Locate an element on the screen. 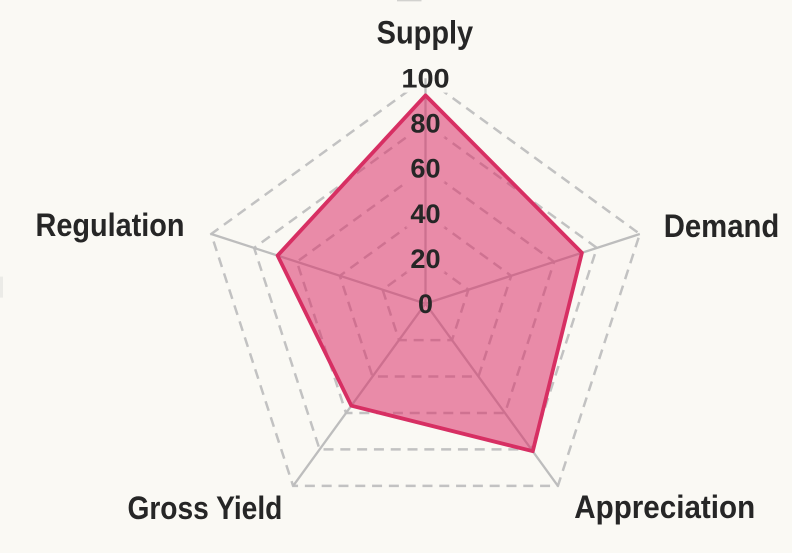  svg-text: Supply is located at coordinates (425, 33).